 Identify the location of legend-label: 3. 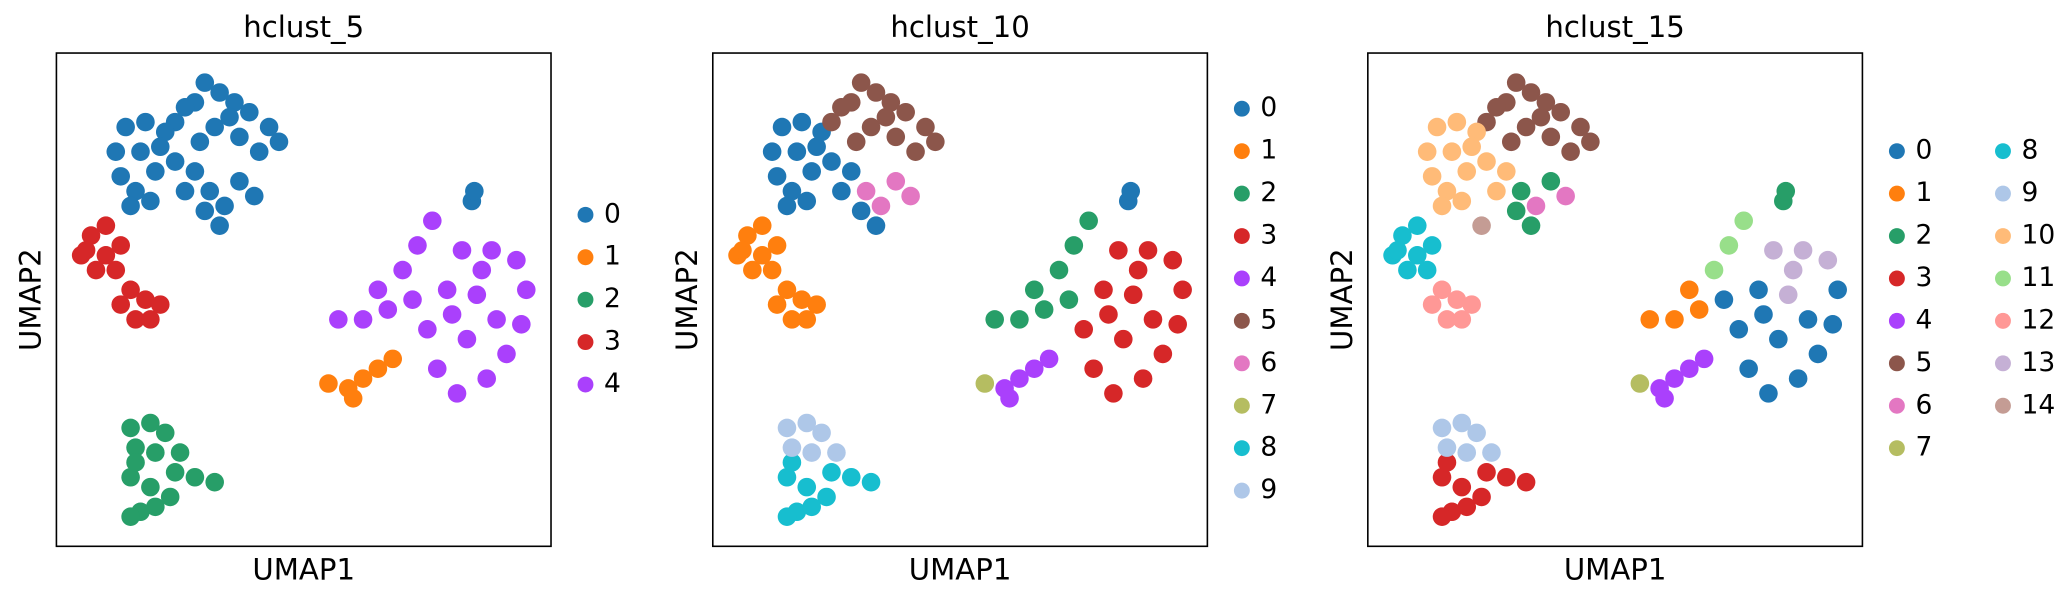
(612, 341).